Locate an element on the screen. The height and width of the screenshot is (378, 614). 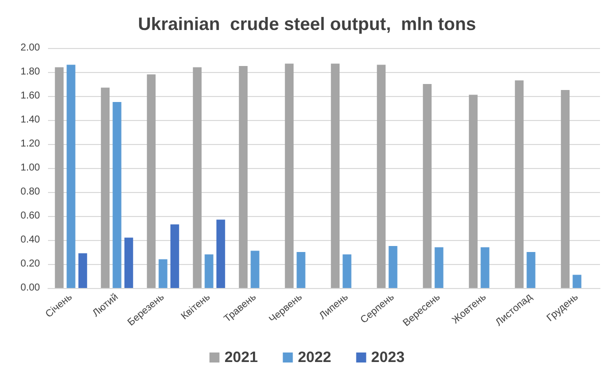
y-tick-label: 1.00 is located at coordinates (30, 168).